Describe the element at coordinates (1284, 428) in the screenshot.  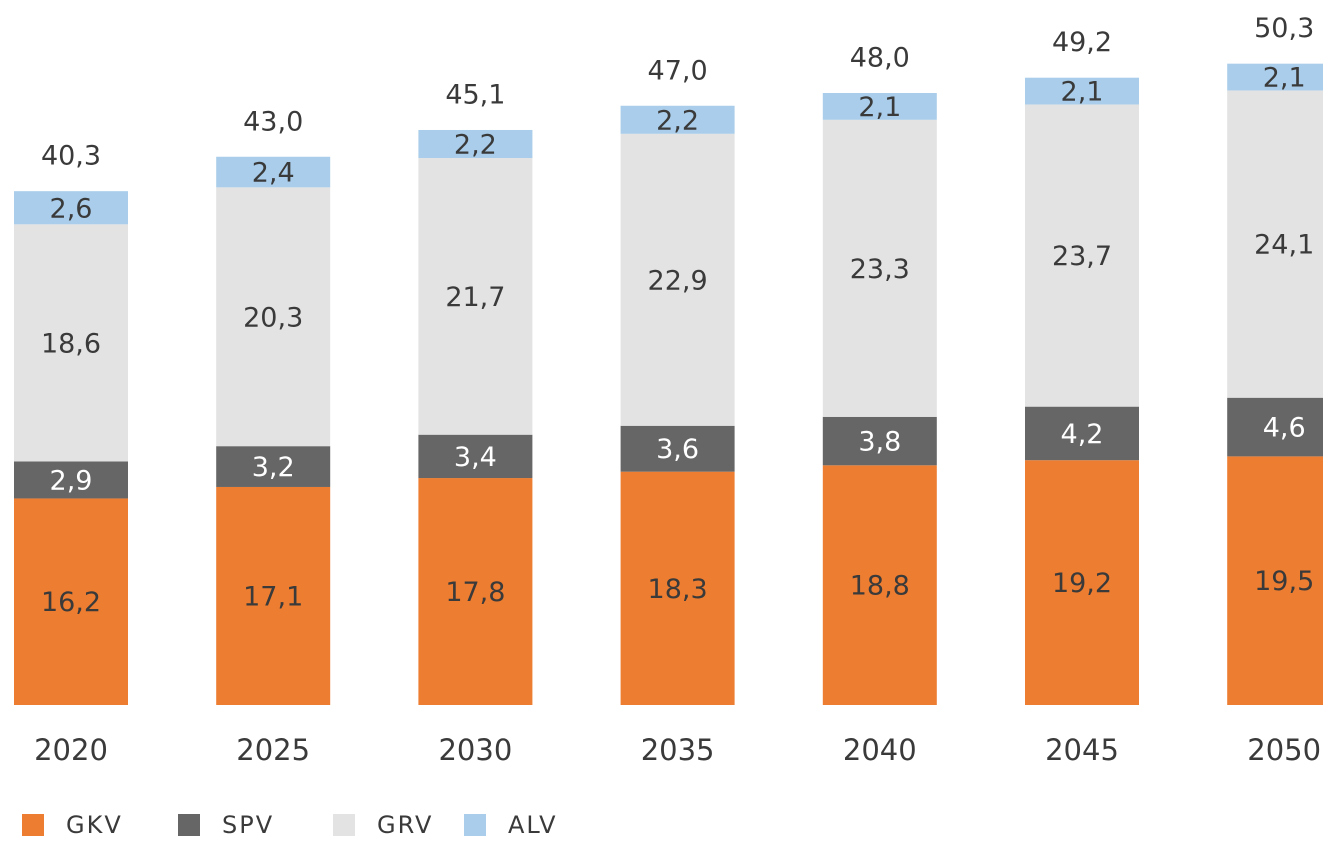
I see `value-label: 4,6` at that location.